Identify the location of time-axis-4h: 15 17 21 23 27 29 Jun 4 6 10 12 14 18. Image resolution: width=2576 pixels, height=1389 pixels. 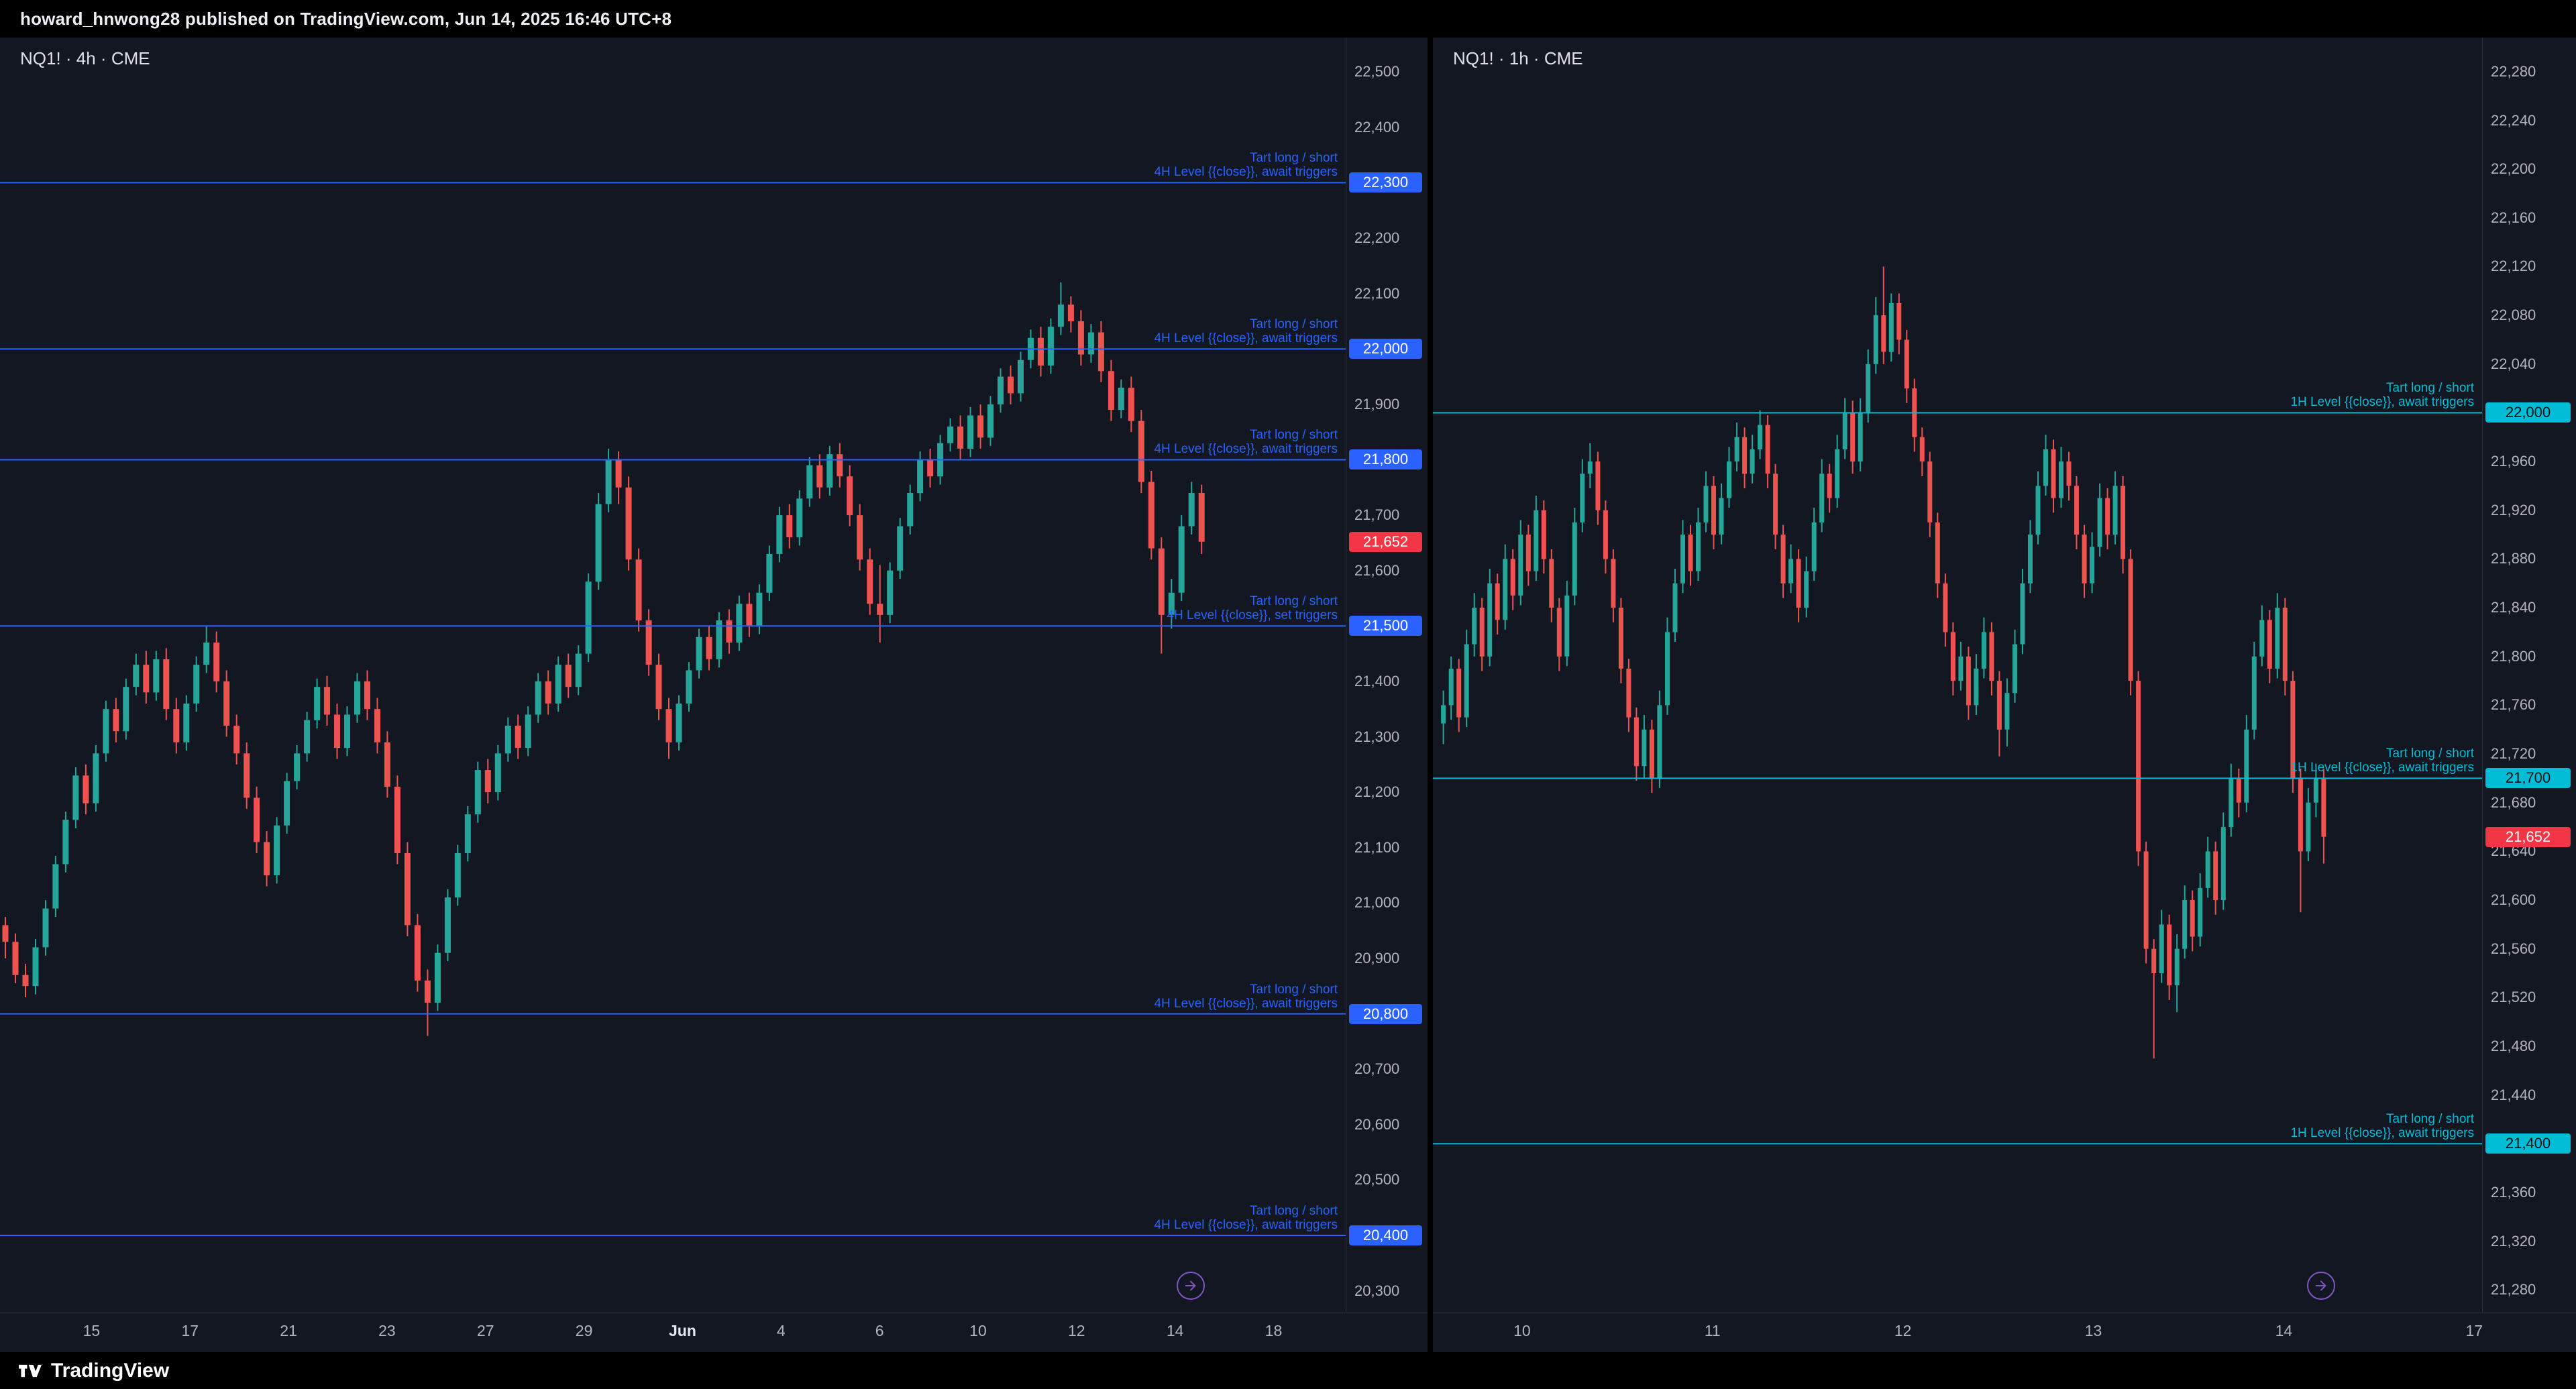
(714, 1332).